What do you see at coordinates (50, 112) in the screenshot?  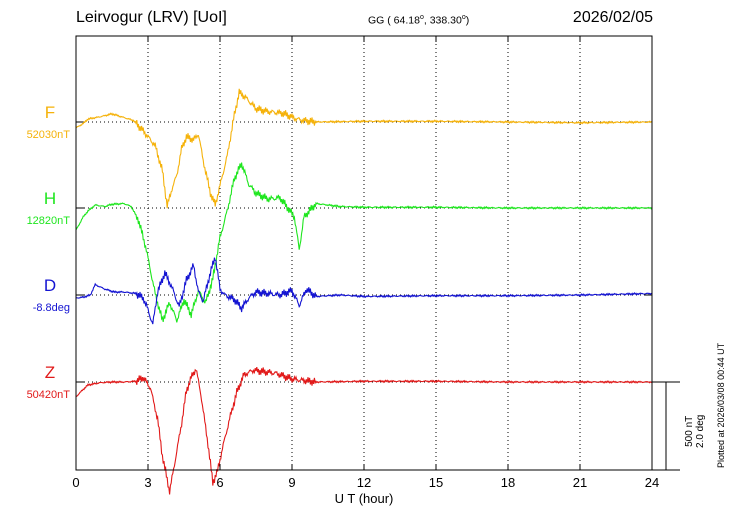 I see `series-name-f: F` at bounding box center [50, 112].